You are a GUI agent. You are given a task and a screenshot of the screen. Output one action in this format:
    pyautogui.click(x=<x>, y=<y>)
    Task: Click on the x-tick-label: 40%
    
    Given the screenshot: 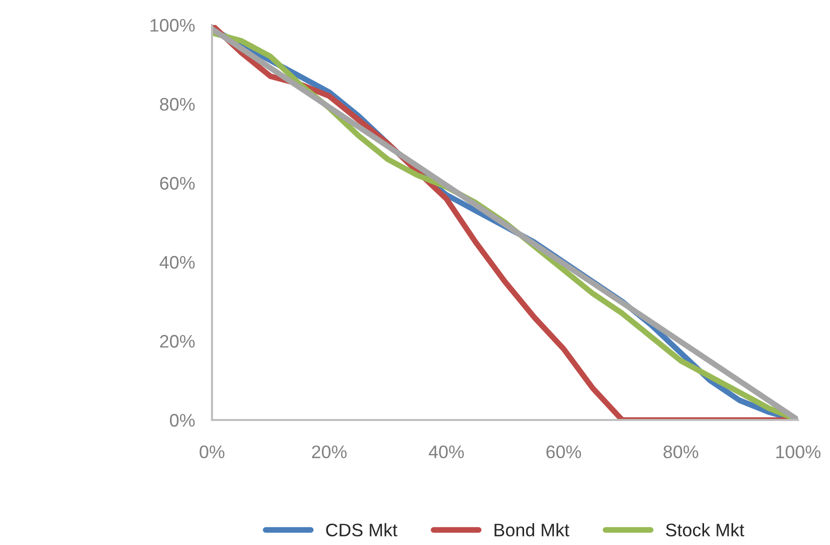 What is the action you would take?
    pyautogui.click(x=446, y=451)
    